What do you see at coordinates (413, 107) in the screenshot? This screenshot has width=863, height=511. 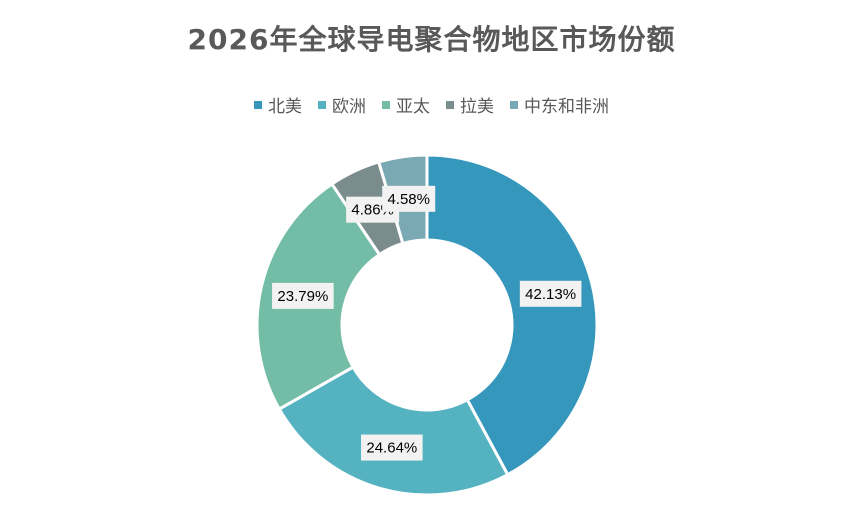 I see `legend-label: 亚太` at bounding box center [413, 107].